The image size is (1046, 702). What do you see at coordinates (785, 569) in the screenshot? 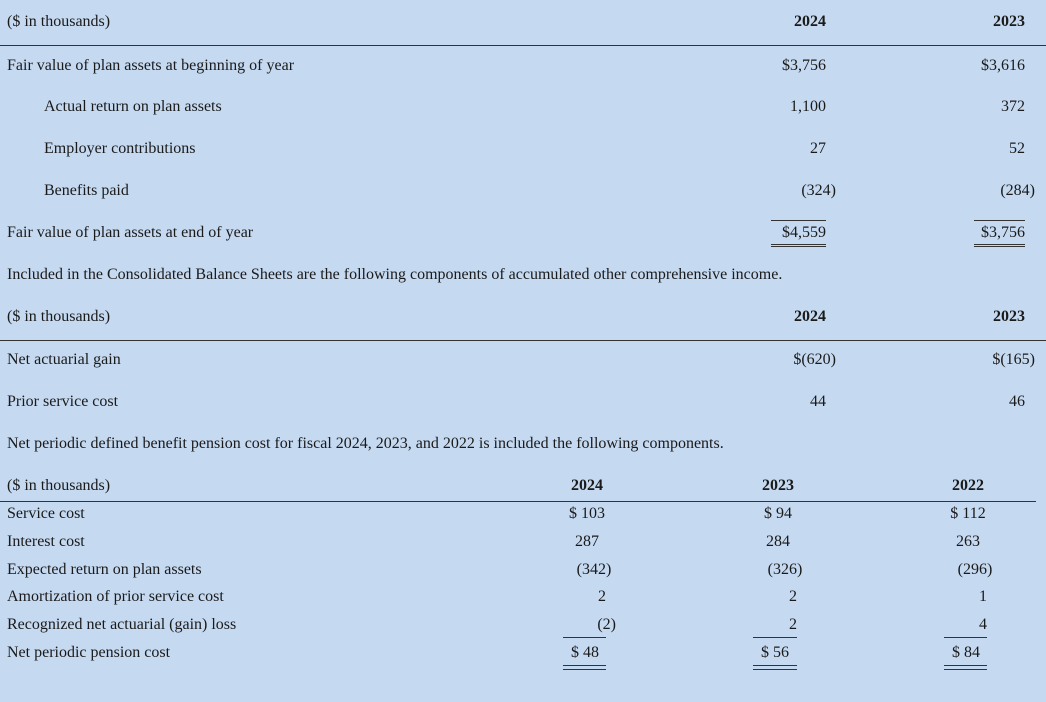
I see `table-cell: (326)` at bounding box center [785, 569].